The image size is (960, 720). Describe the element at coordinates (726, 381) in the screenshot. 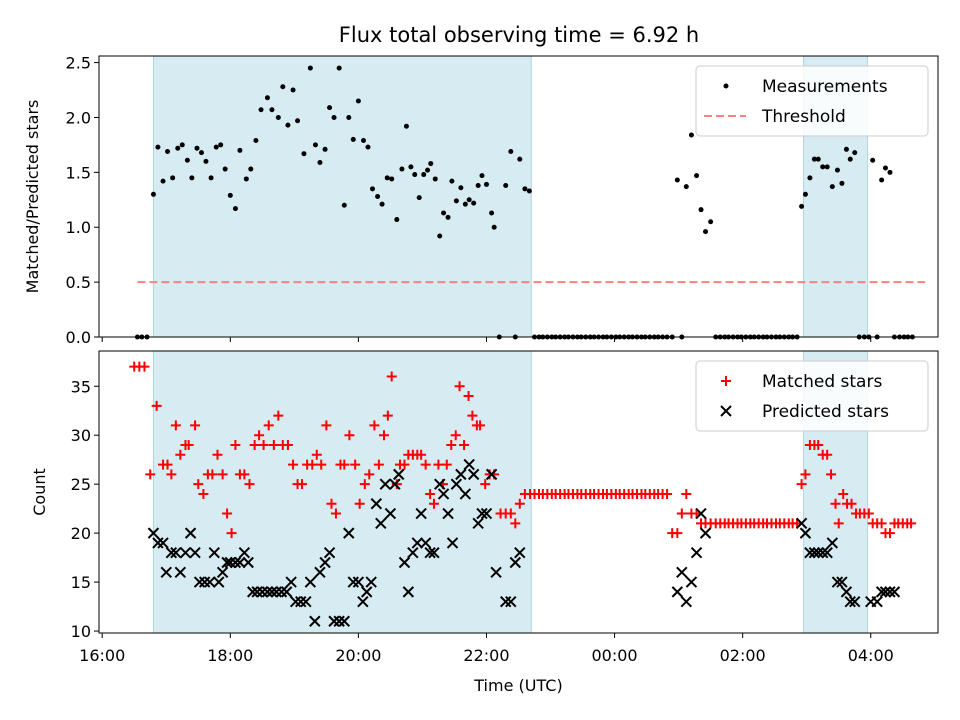

I see `legend-marker-plus` at that location.